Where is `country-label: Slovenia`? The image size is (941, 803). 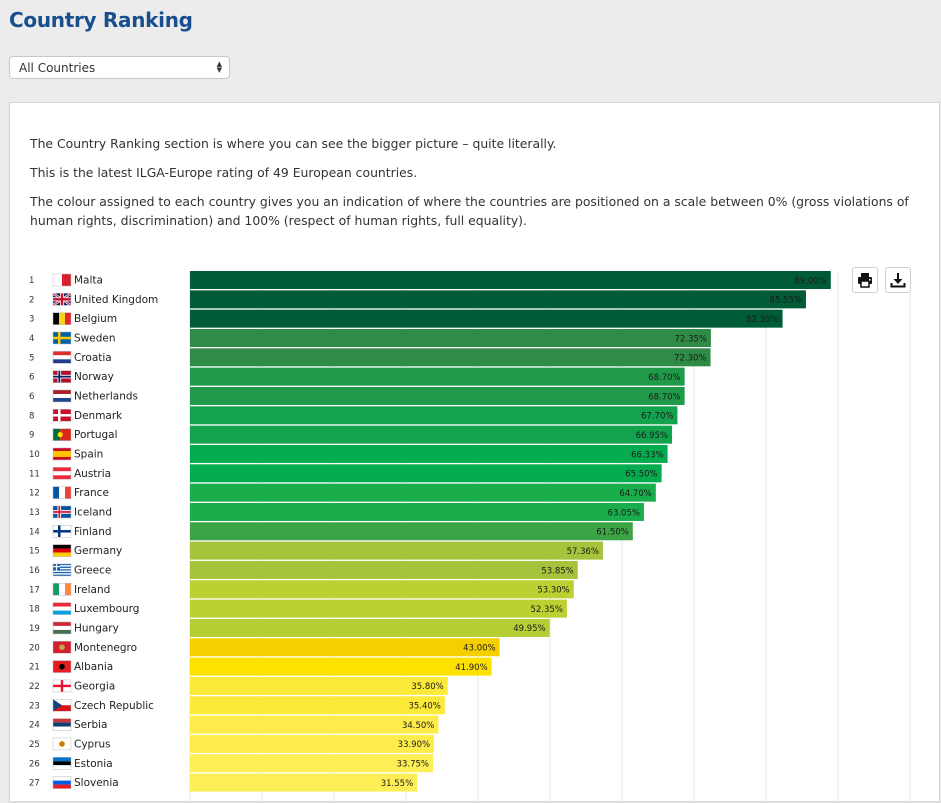
country-label: Slovenia is located at coordinates (96, 783).